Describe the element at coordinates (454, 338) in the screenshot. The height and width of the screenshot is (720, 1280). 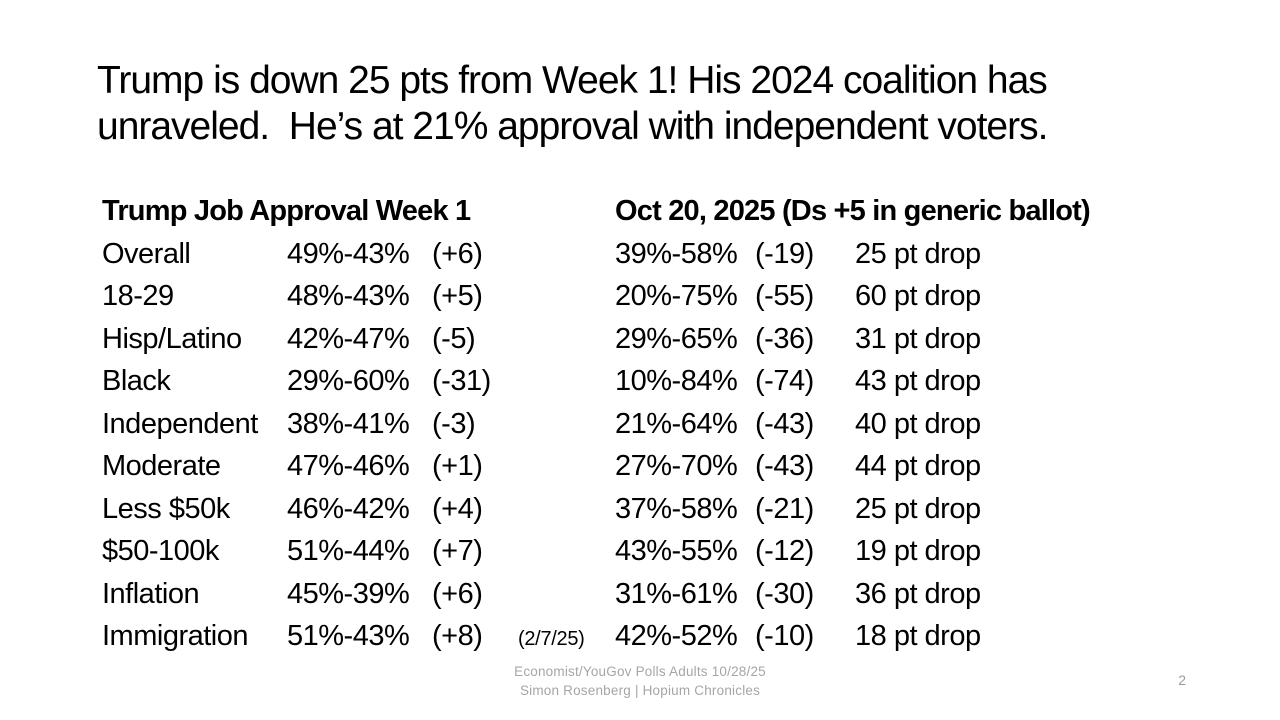
I see `week1-margin: (-5)` at that location.